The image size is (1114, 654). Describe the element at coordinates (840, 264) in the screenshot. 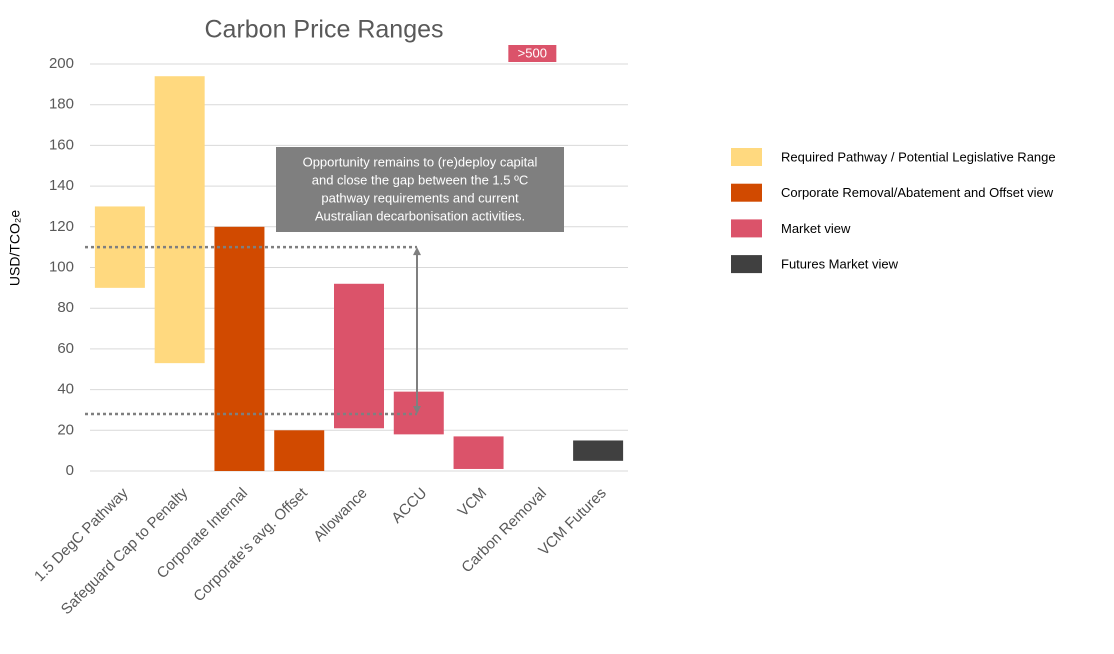

I see `legend-label: Futures Market view` at that location.